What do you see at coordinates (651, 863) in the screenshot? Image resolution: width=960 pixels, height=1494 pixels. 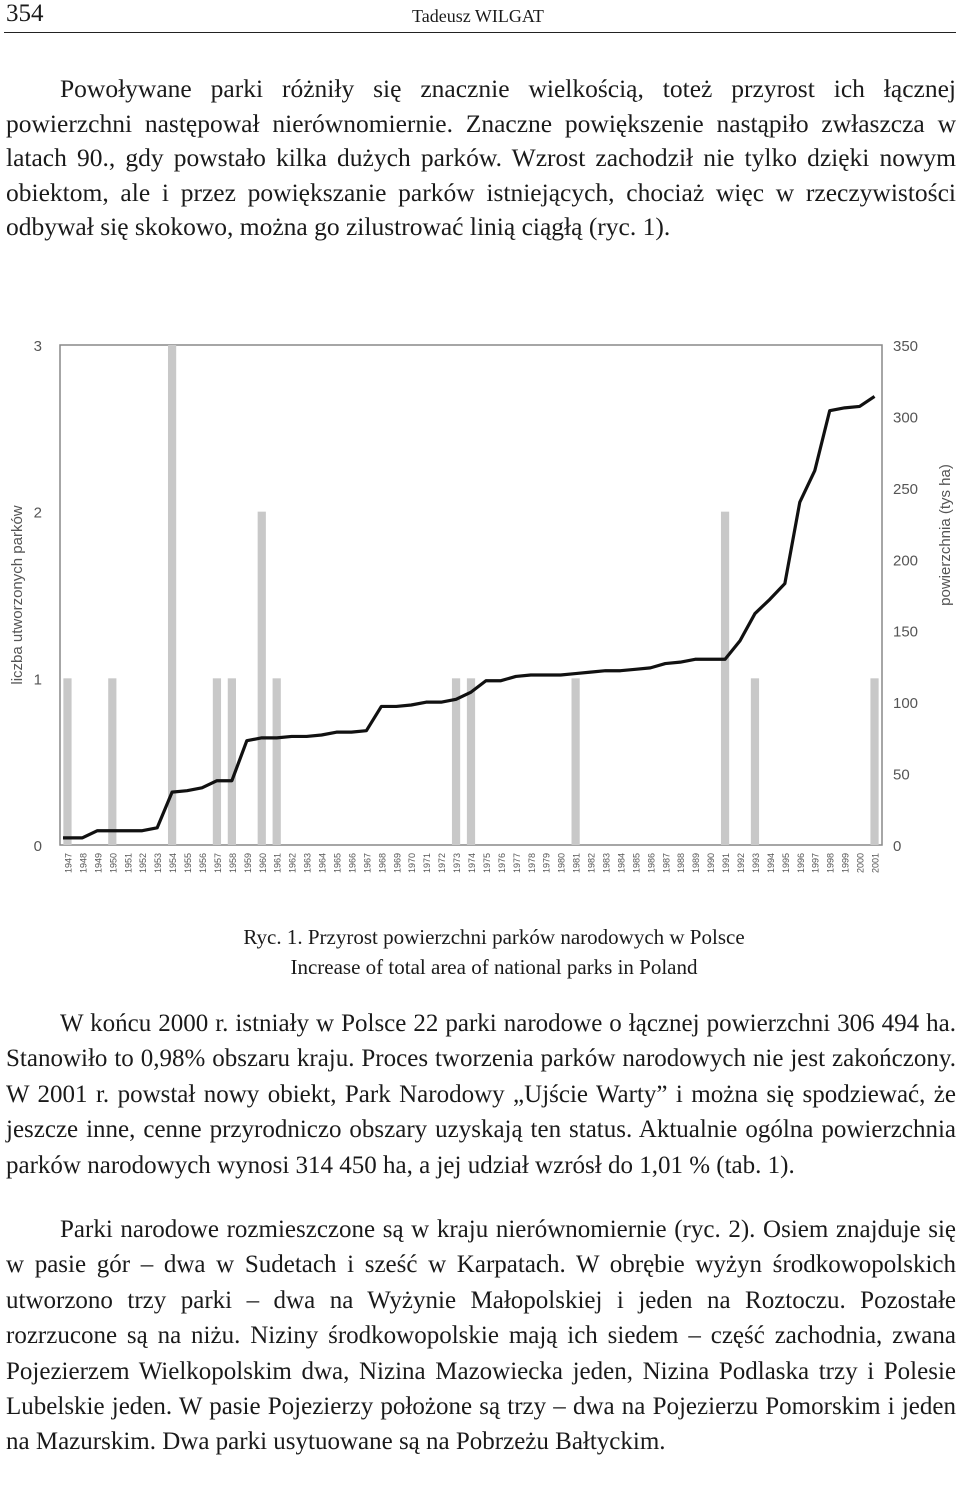 I see `x-tick-label: 1986` at bounding box center [651, 863].